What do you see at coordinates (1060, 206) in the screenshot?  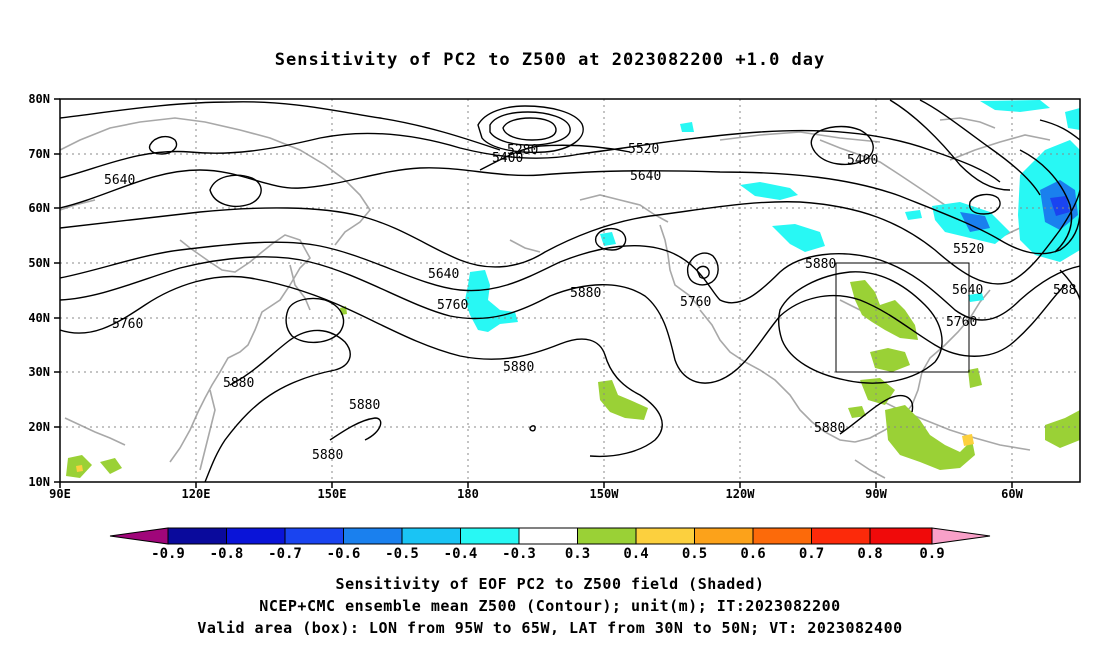 I see `shading-stronger-negative` at bounding box center [1060, 206].